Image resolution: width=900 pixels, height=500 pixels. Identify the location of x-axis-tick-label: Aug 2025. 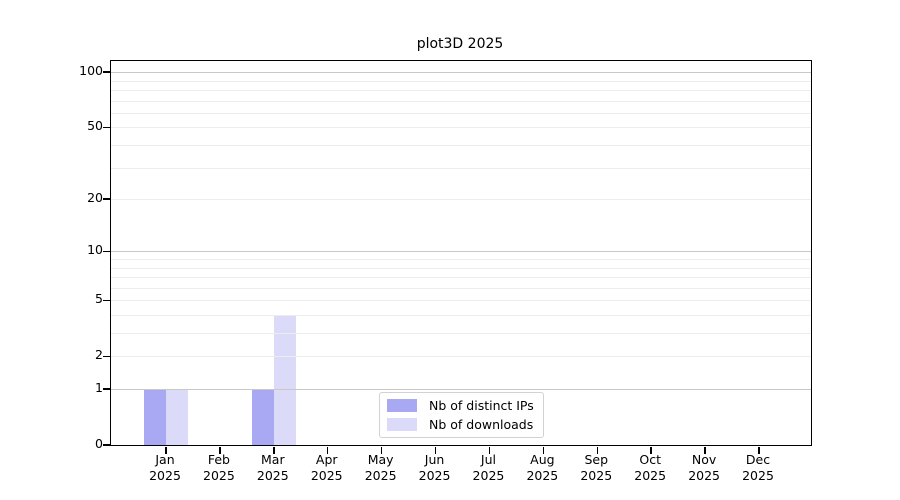
(542, 468).